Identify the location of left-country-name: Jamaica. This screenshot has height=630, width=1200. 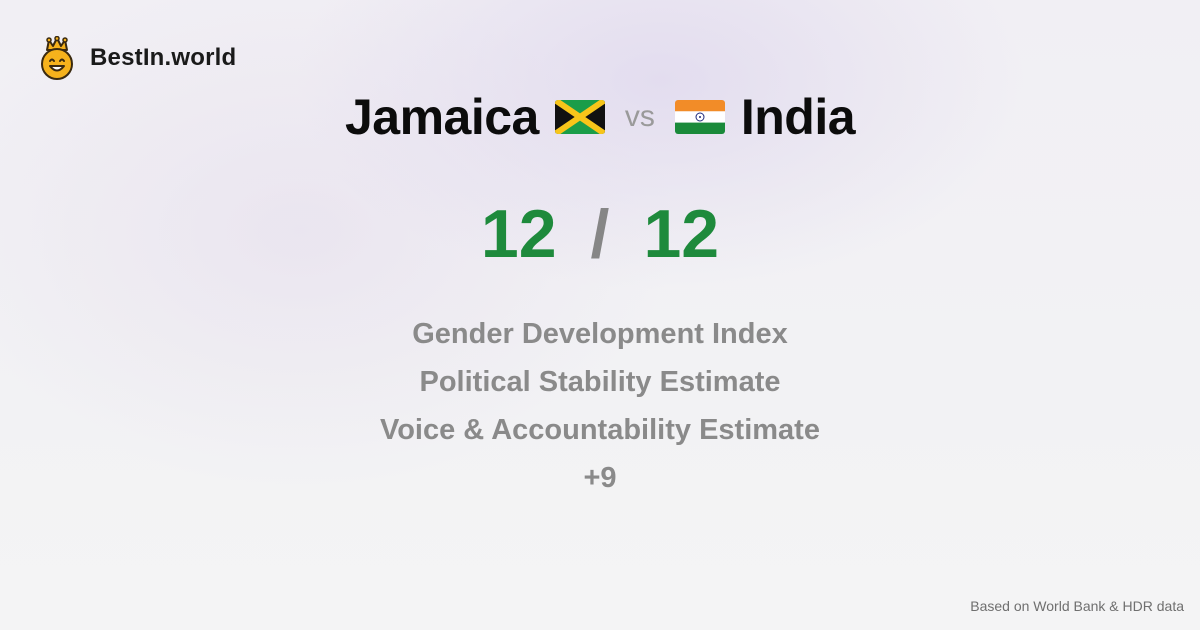
(441, 117).